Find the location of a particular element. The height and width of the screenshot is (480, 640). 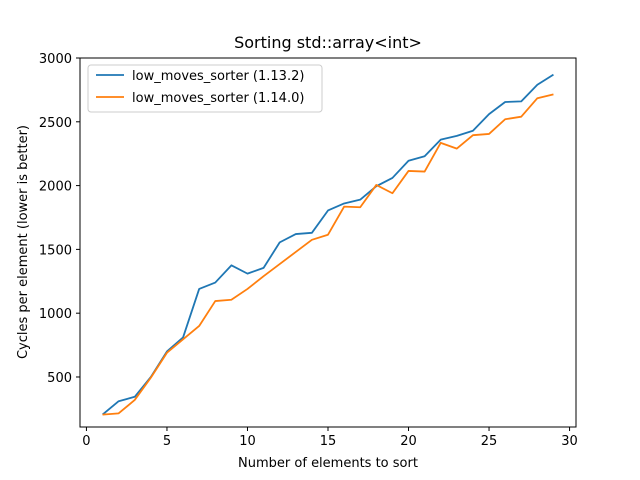

x-tick-label: 25 is located at coordinates (489, 441).